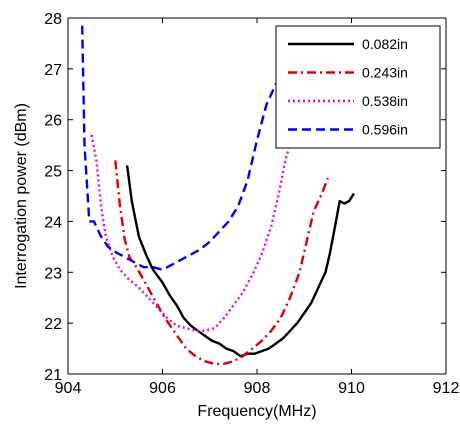  What do you see at coordinates (385, 73) in the screenshot?
I see `legend-label: 0.243in` at bounding box center [385, 73].